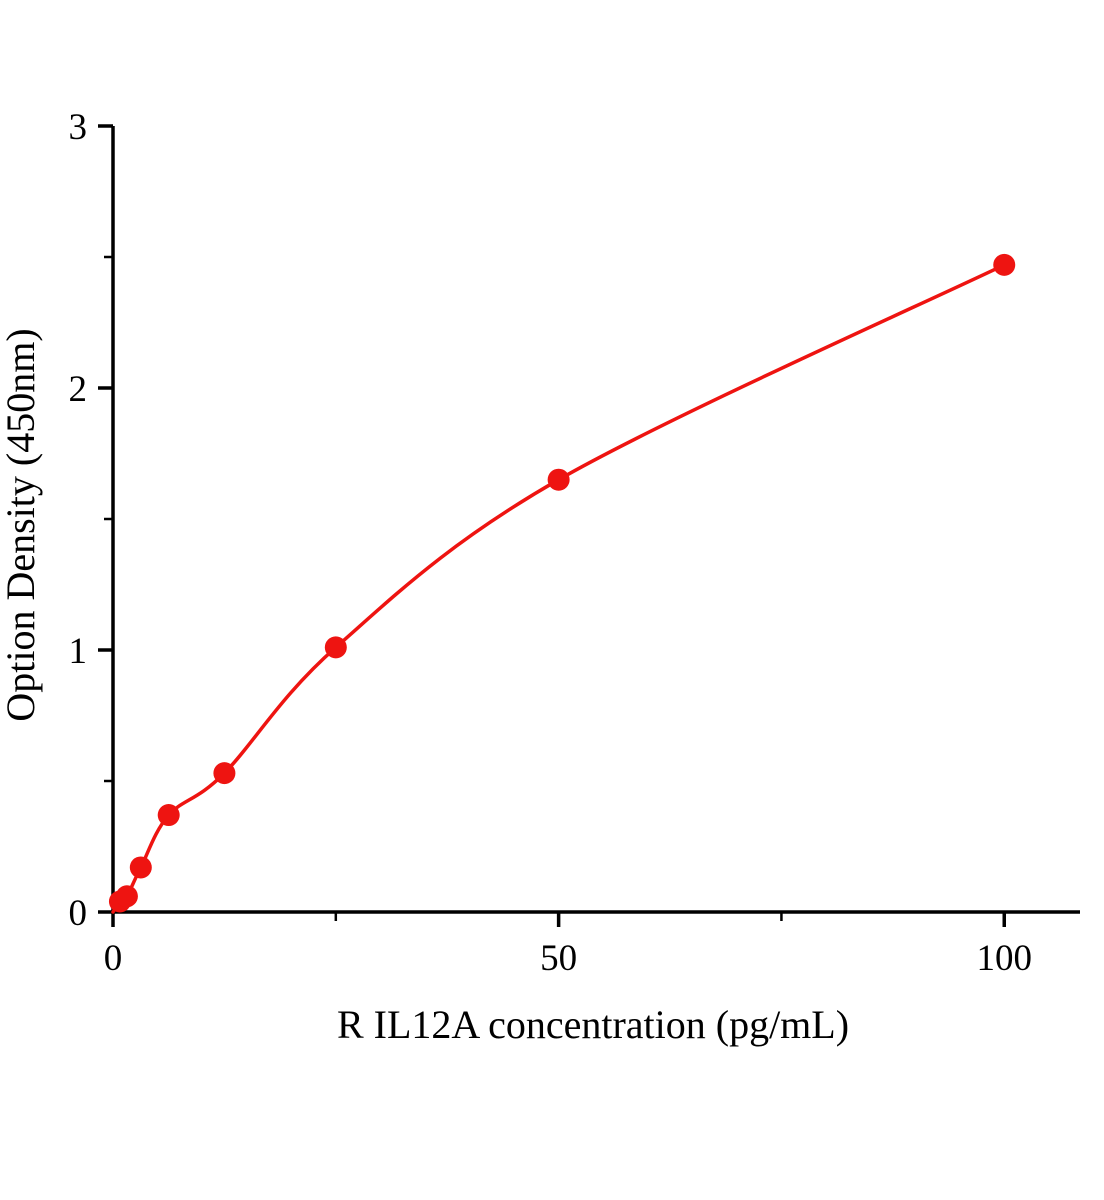  What do you see at coordinates (593, 1024) in the screenshot?
I see `x-axis-title: R IL12A concentration (pg/mL)` at bounding box center [593, 1024].